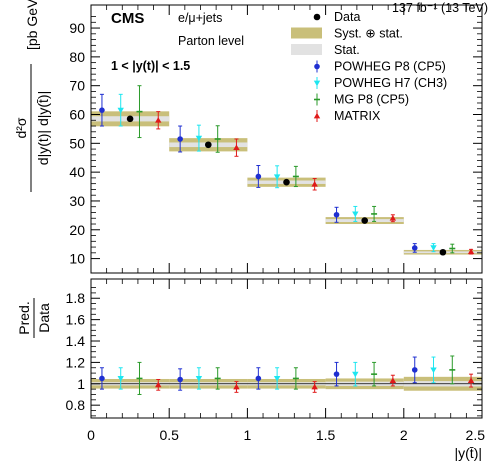  Describe the element at coordinates (77, 86) in the screenshot. I see `y-tick-label: 70` at that location.